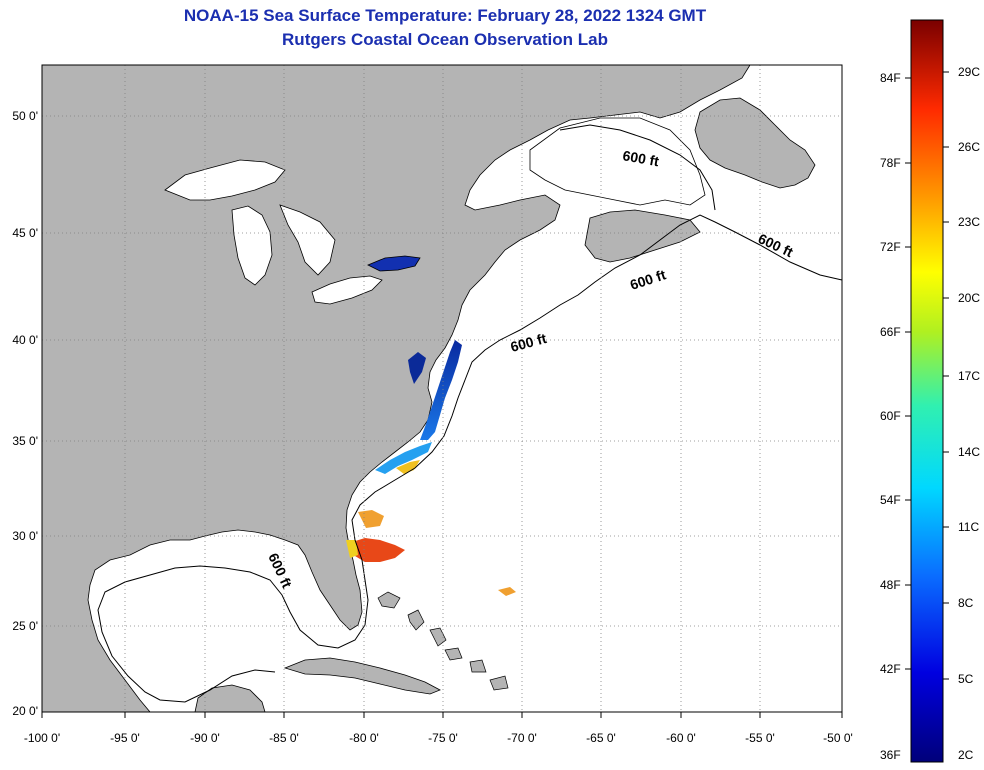 Image resolution: width=984 pixels, height=770 pixels. I want to click on lon-label: -90 0', so click(205, 738).